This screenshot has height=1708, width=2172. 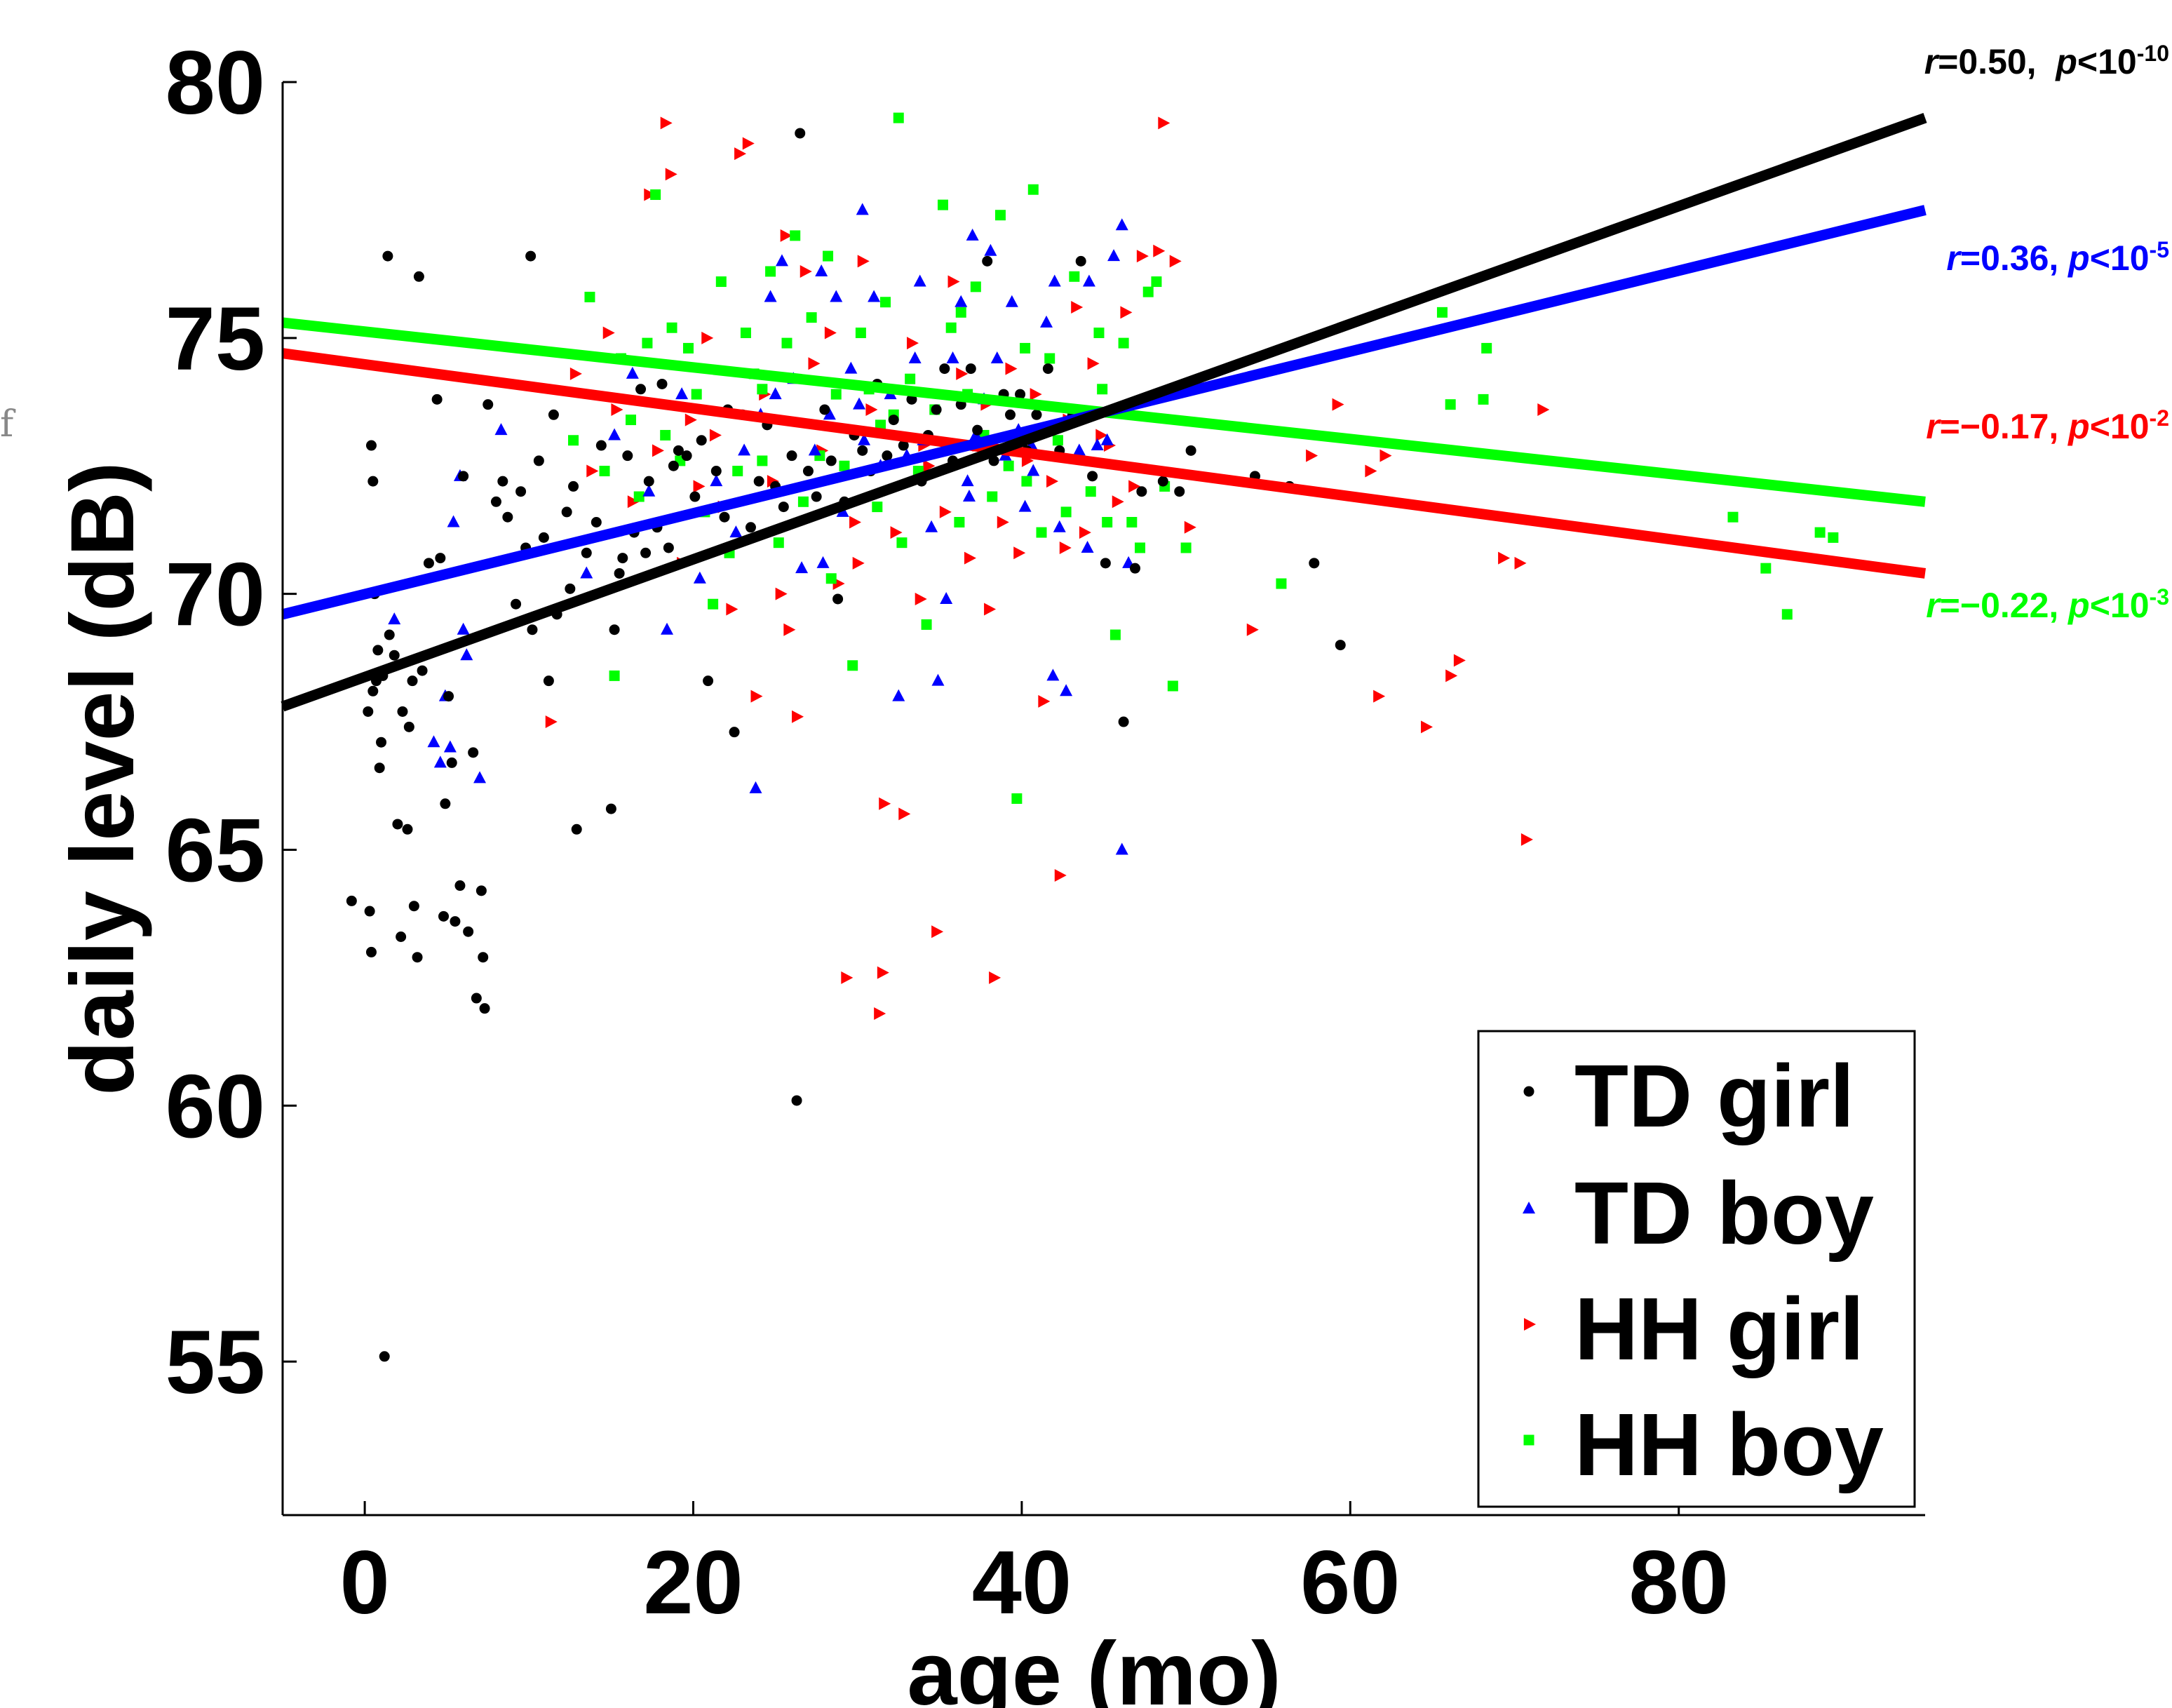 I want to click on legend-box, so click(x=1696, y=1269).